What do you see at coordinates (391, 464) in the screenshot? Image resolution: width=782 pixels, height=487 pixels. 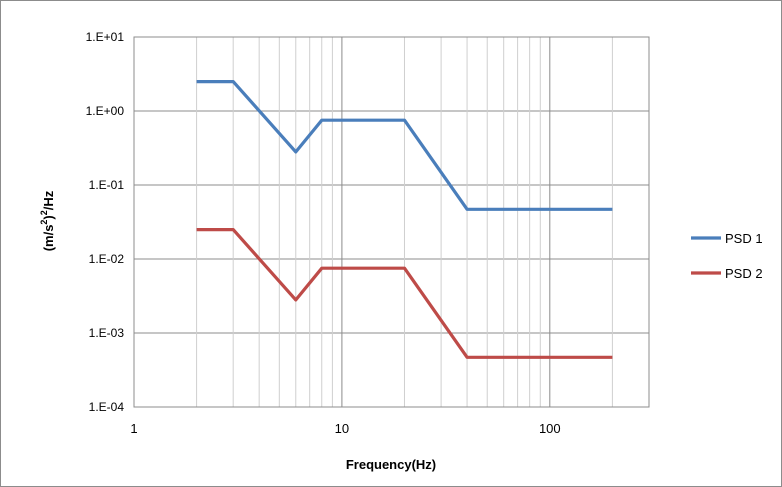 I see `x-axis-label: Frequency(Hz)` at bounding box center [391, 464].